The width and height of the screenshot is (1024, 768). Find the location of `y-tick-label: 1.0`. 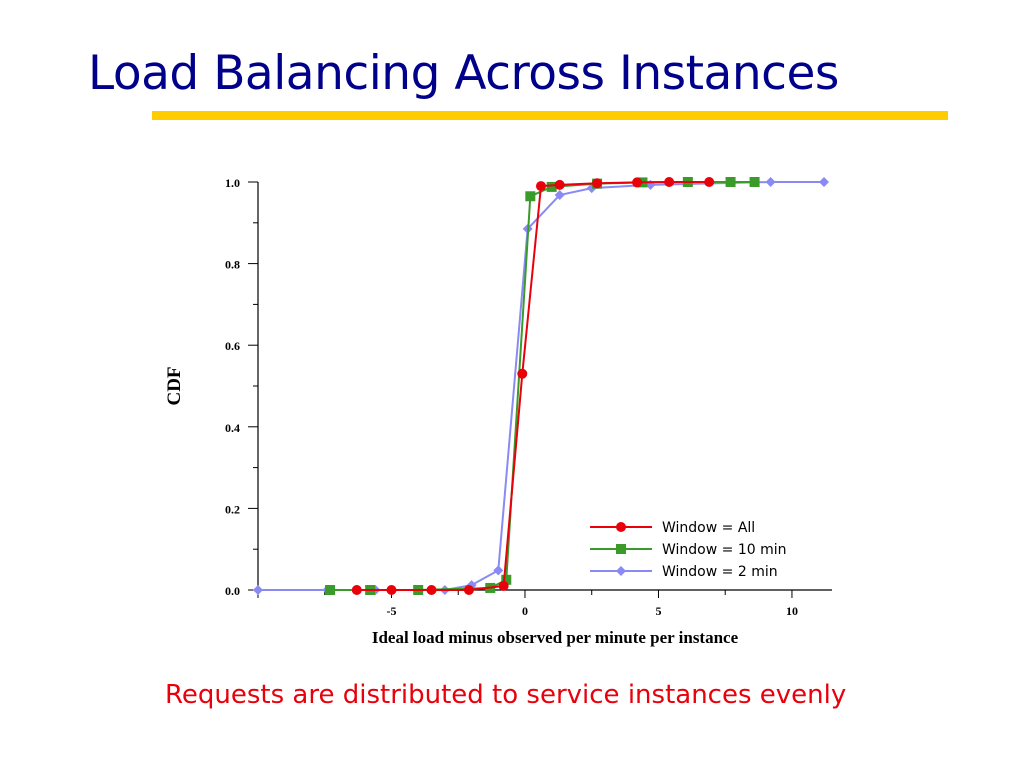

y-tick-label: 1.0 is located at coordinates (232, 183).